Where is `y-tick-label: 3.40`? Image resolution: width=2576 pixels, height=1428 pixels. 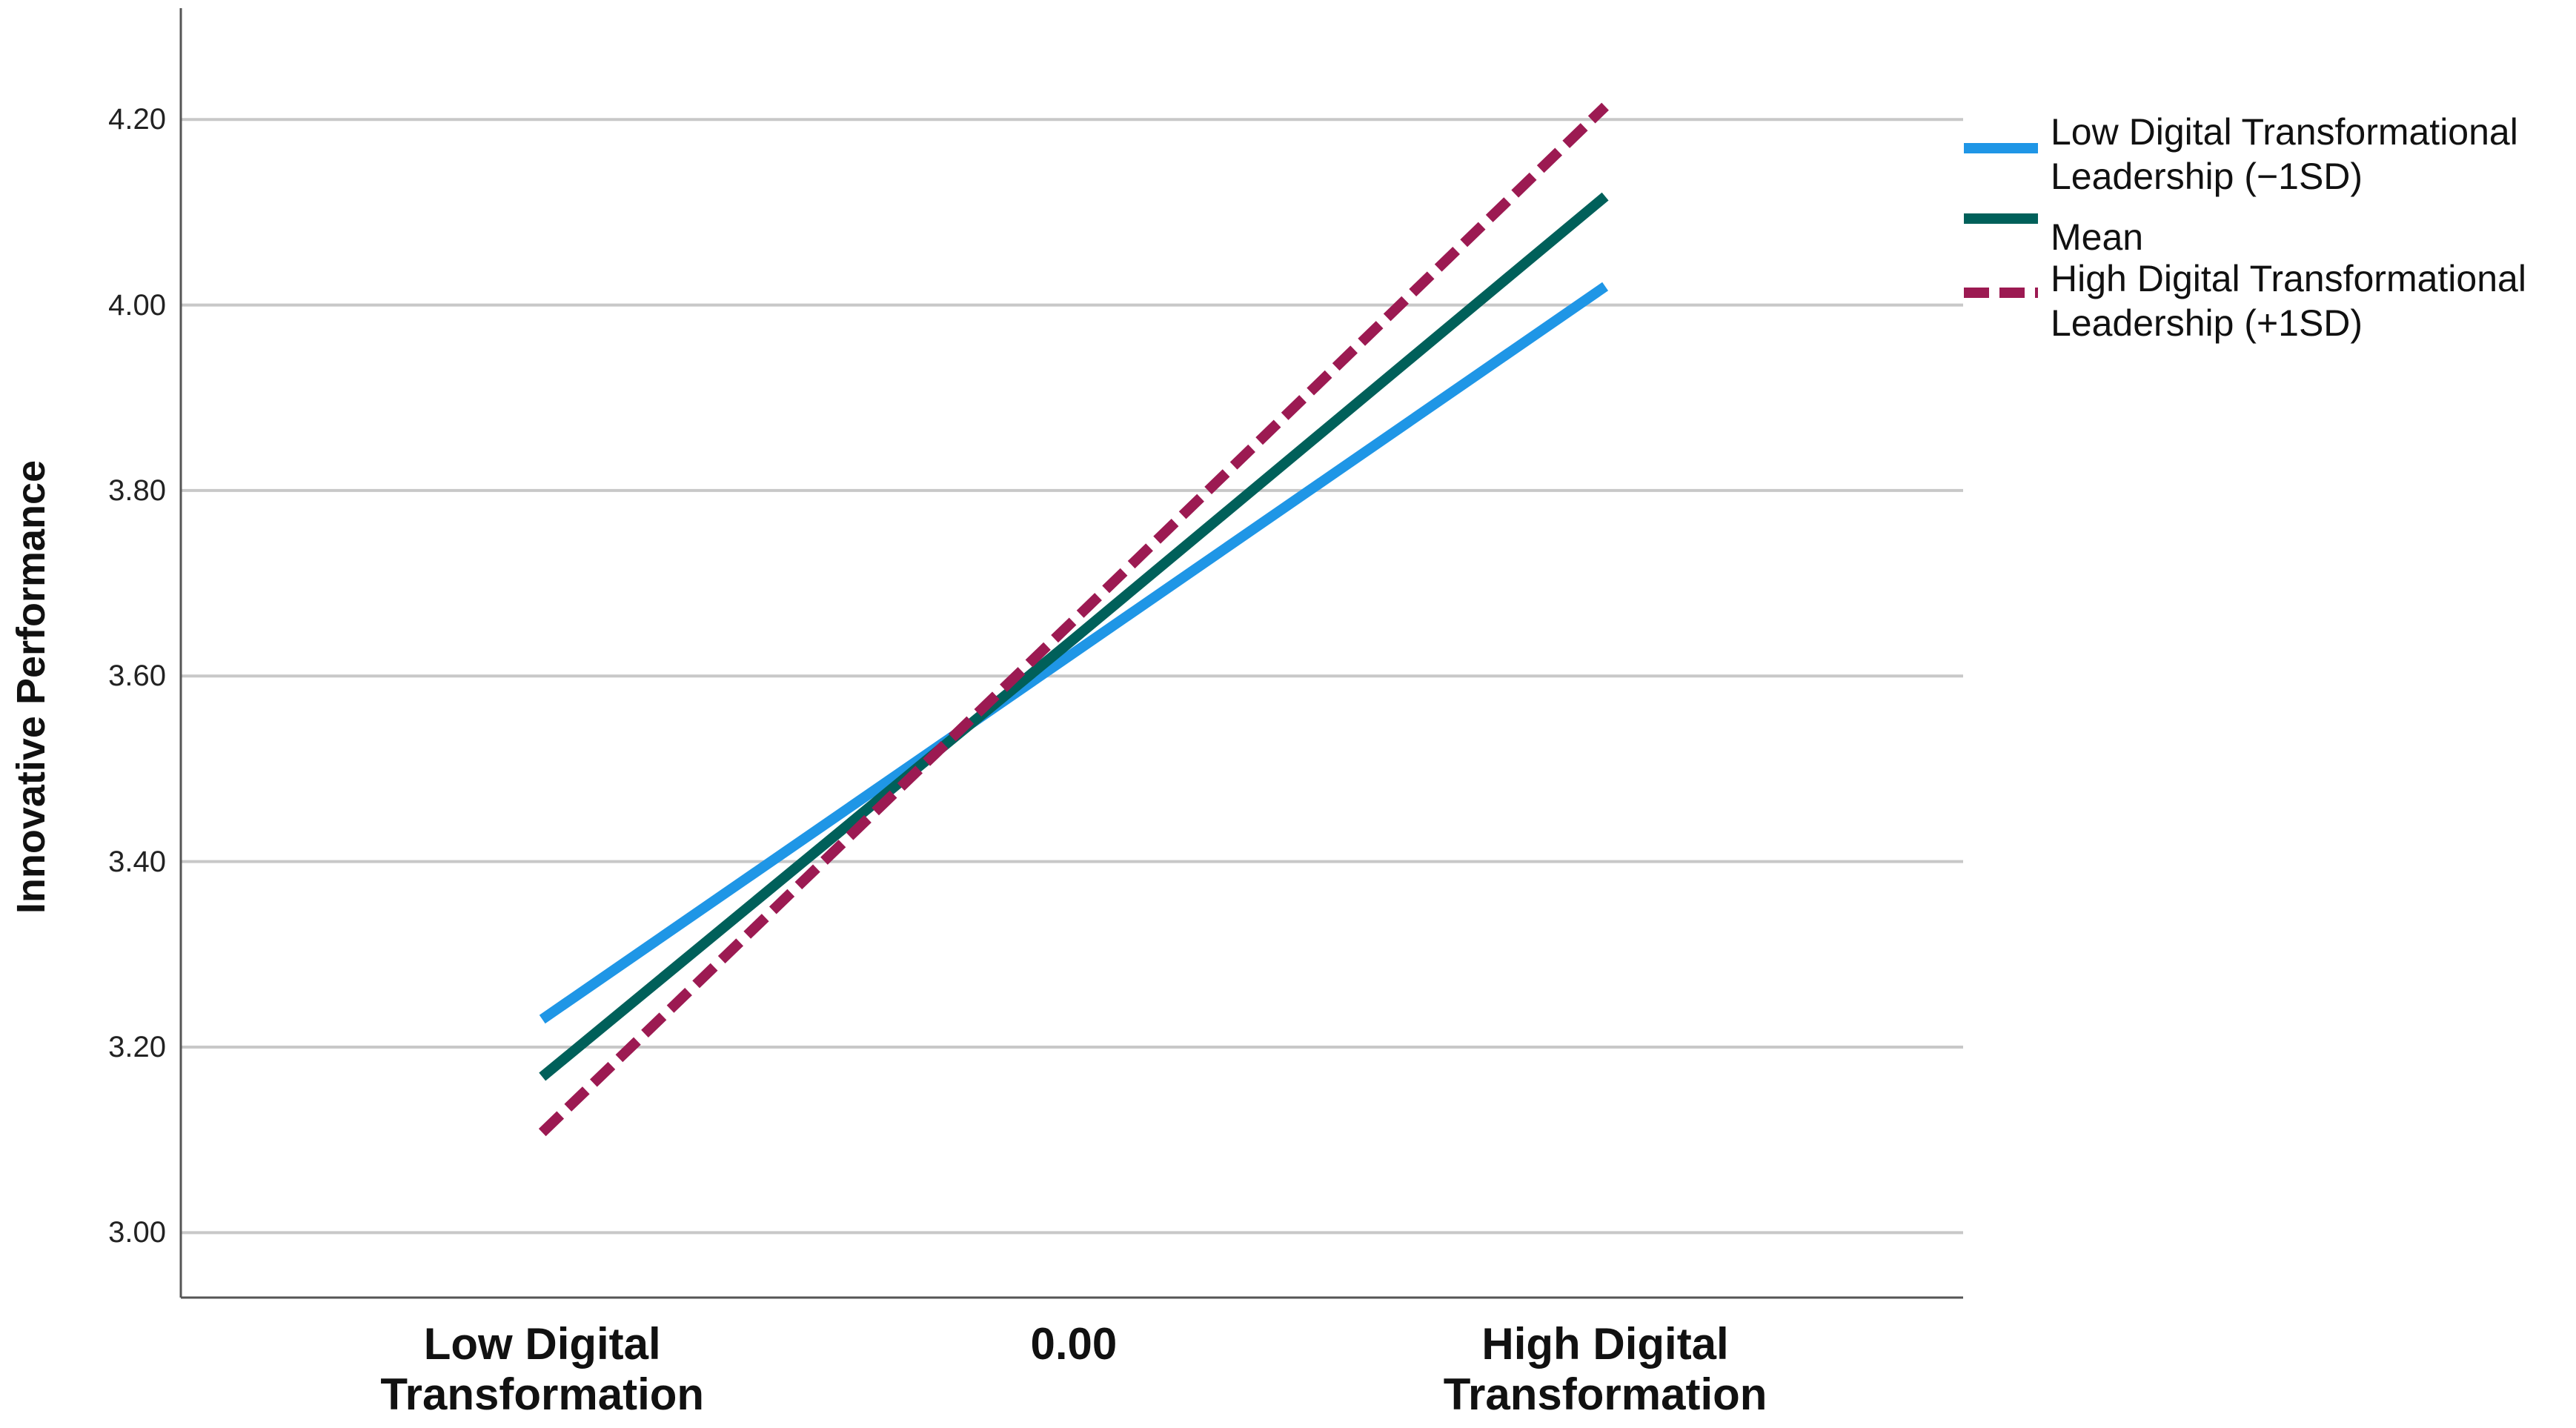 y-tick-label: 3.40 is located at coordinates (137, 862).